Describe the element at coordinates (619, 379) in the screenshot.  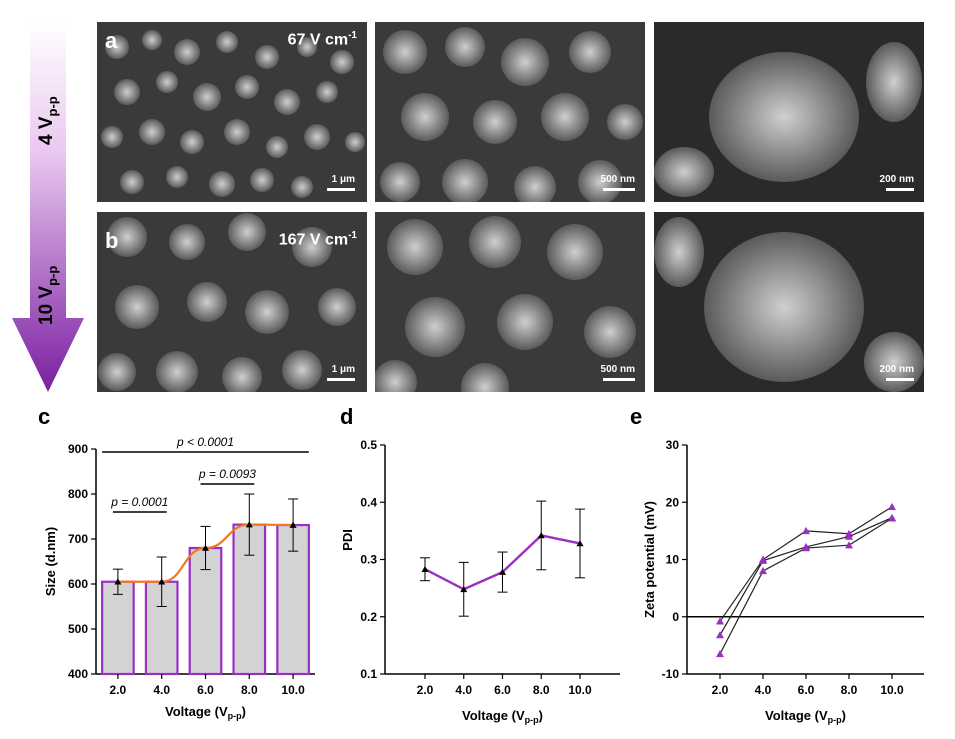
I see `scale-bar-b2` at that location.